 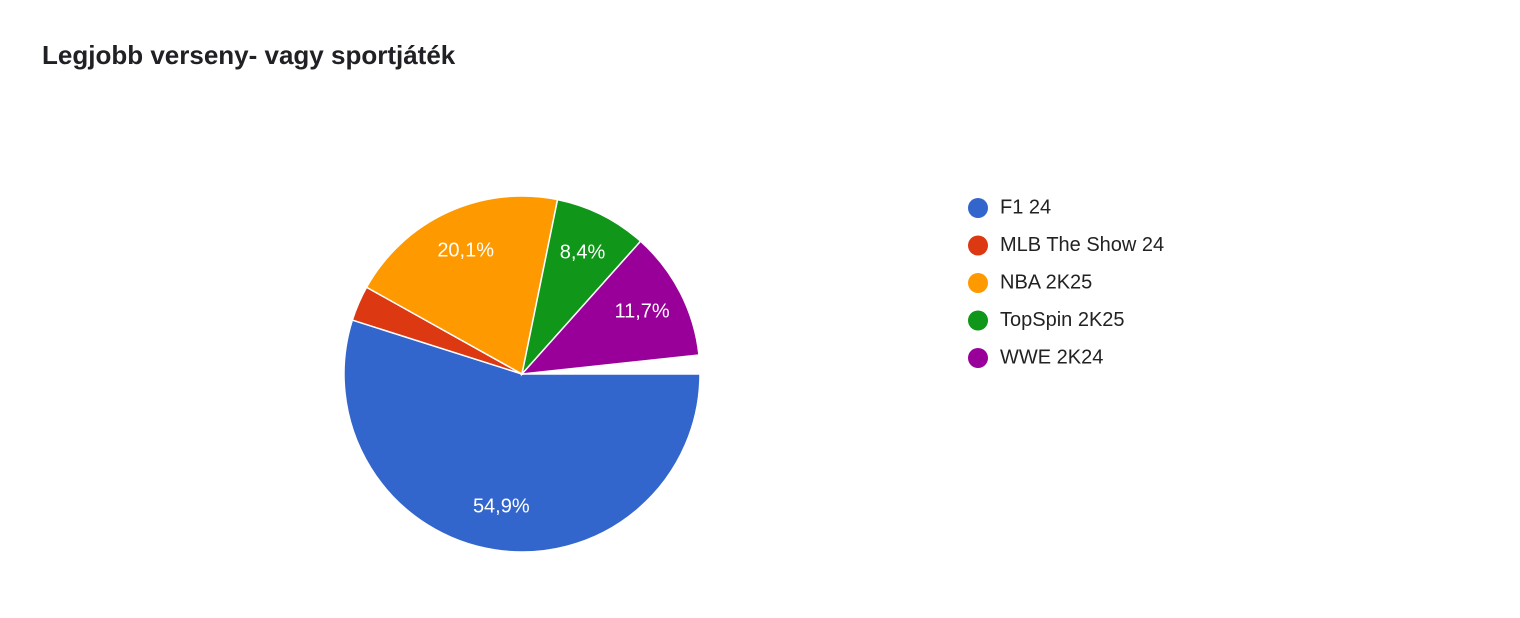 I want to click on slice-label: 8,4%, so click(x=583, y=253).